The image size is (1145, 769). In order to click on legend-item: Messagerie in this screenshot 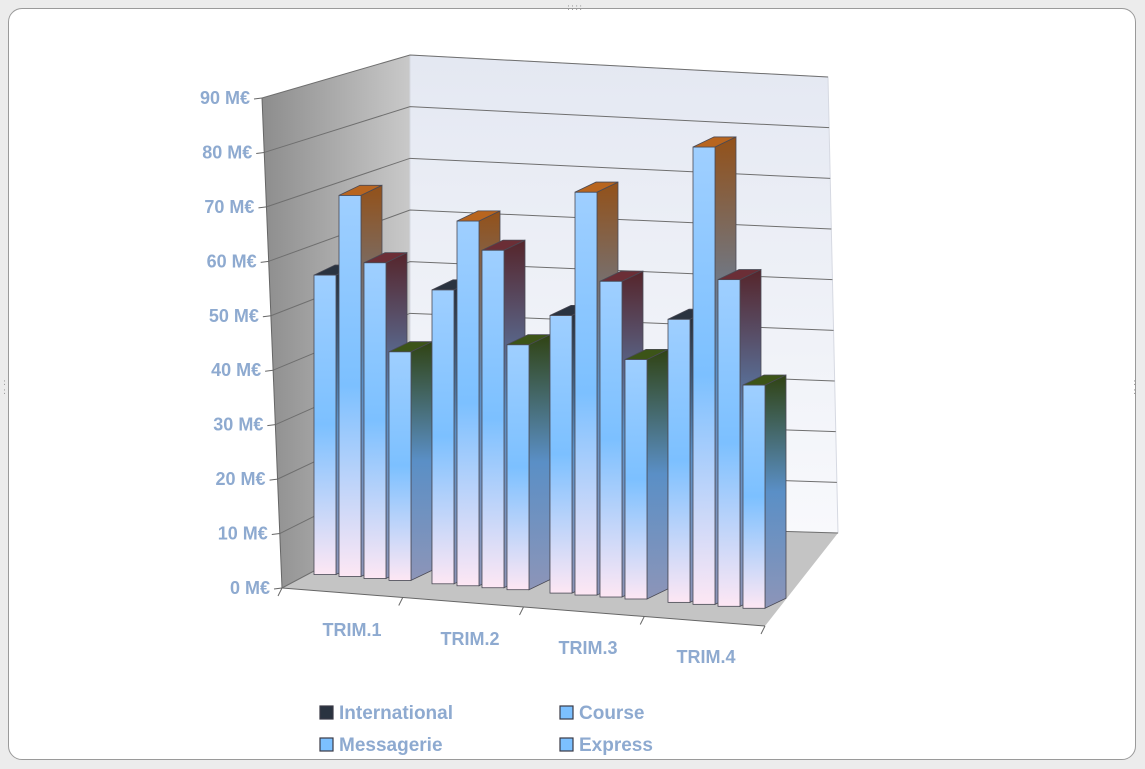, I will do `click(381, 745)`.